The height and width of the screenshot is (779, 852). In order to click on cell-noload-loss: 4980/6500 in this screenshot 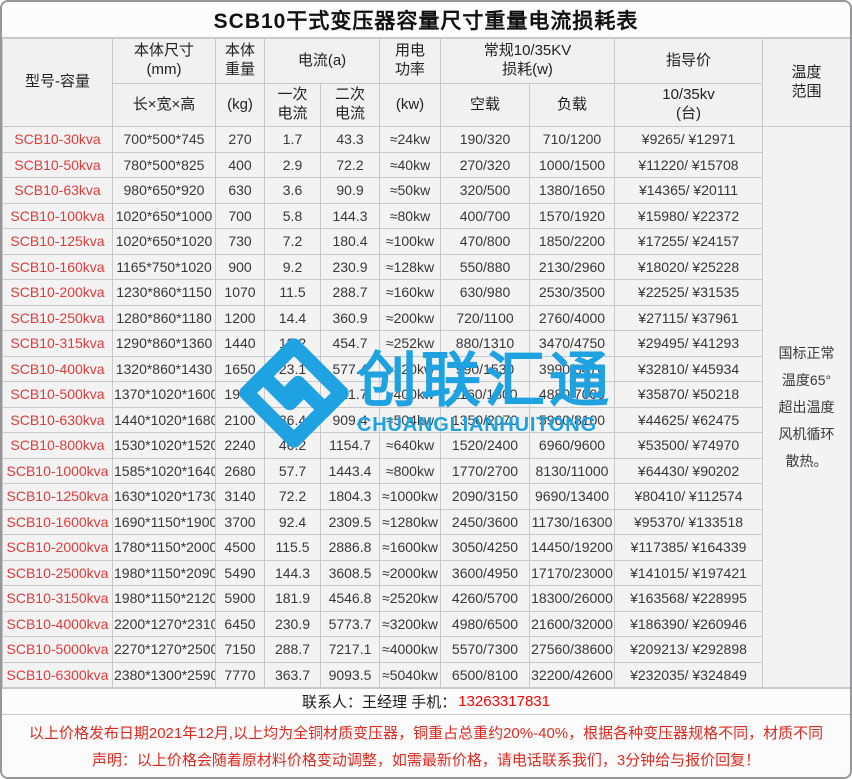, I will do `click(485, 623)`.